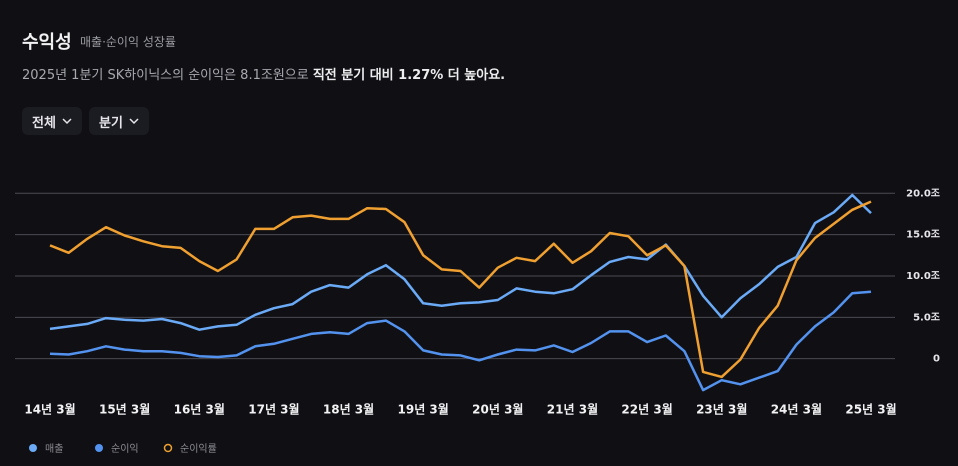 The image size is (958, 466). Describe the element at coordinates (47, 42) in the screenshot. I see `section-title: 수익성` at that location.